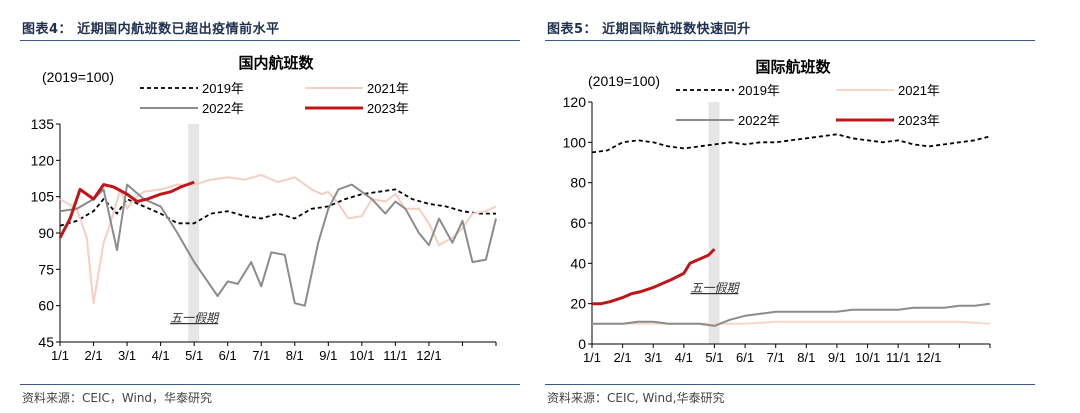 This screenshot has width=1080, height=413. What do you see at coordinates (653, 357) in the screenshot?
I see `right-x-tick-label: 3/1` at bounding box center [653, 357].